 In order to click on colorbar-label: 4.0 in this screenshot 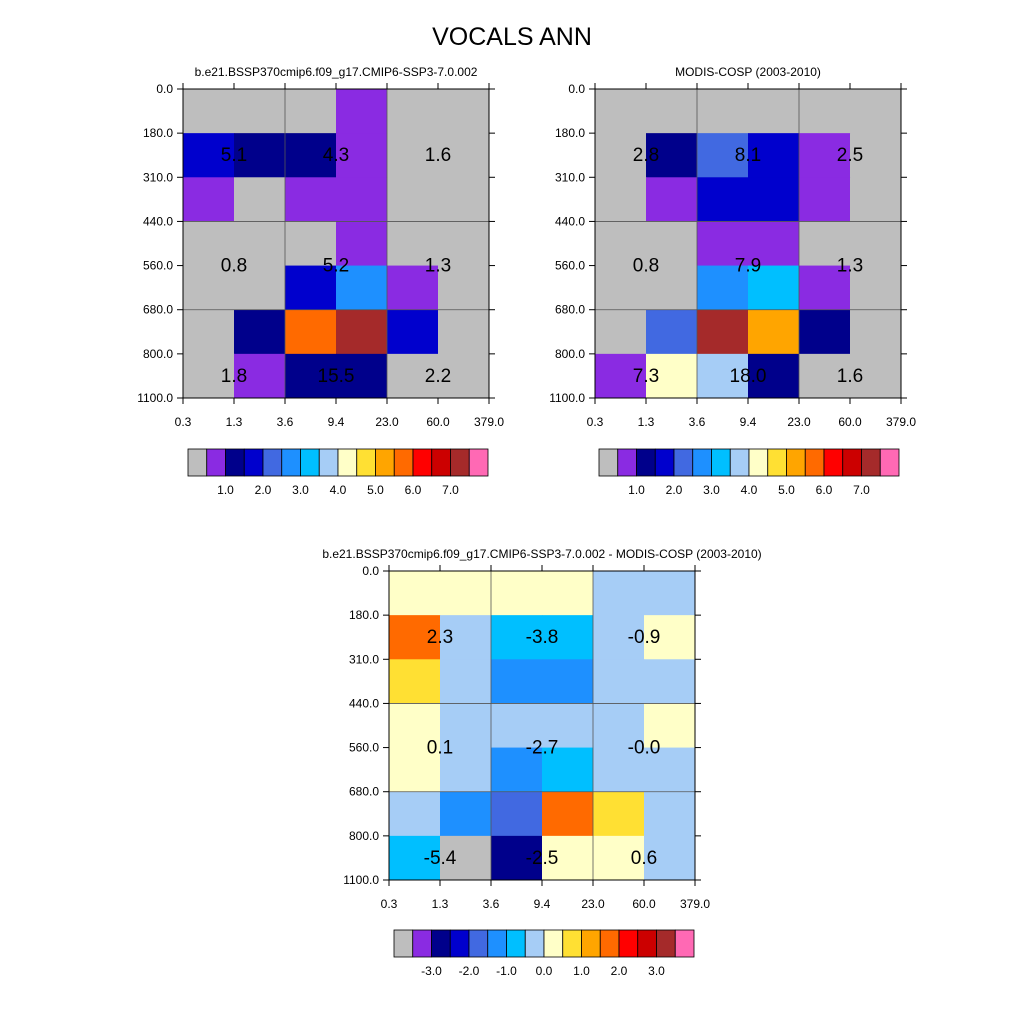, I will do `click(749, 490)`.